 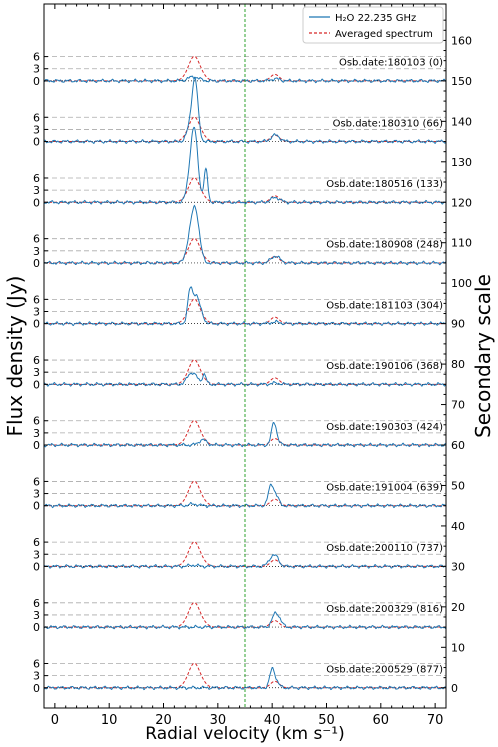 I want to click on y2-tick-label: 30, so click(x=458, y=566).